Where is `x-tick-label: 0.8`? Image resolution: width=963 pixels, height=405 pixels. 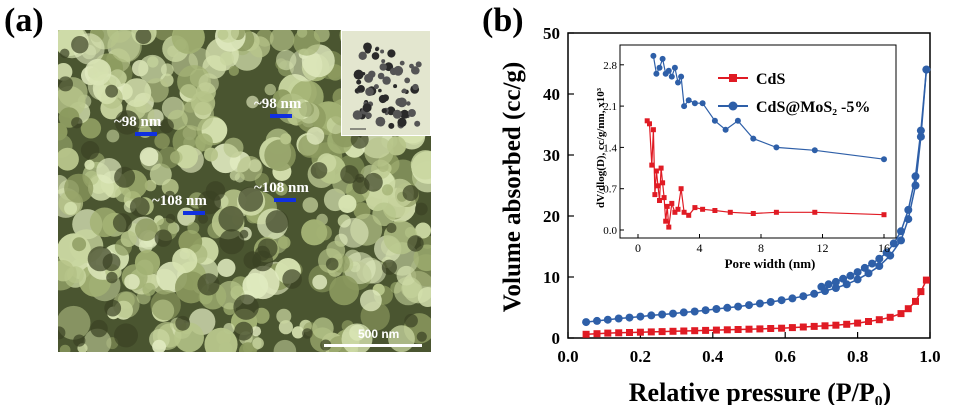
x-tick-label: 0.8 is located at coordinates (857, 356).